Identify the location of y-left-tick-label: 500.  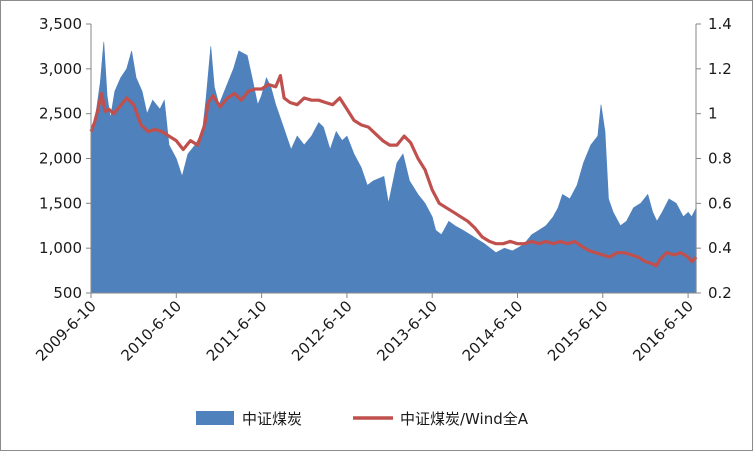
(67, 293).